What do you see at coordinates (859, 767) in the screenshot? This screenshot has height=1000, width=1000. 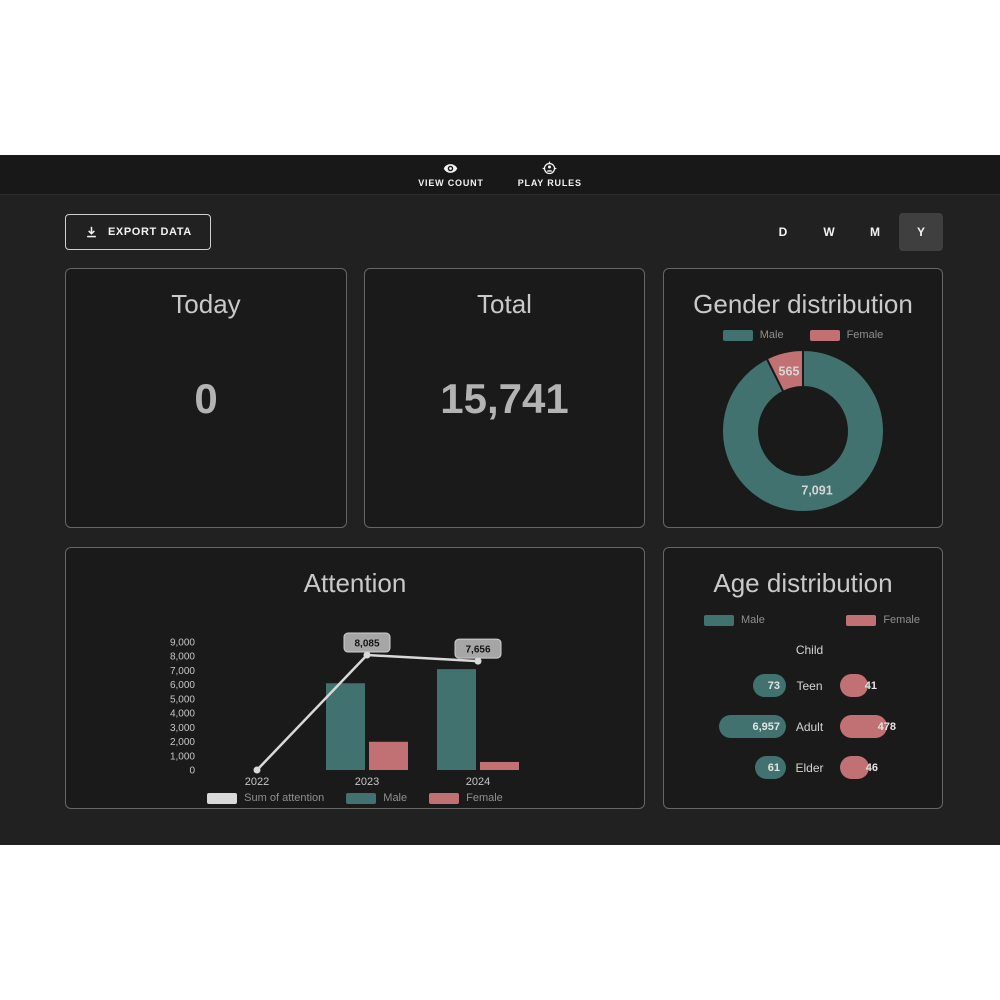 I see `age-bubble-female-elder: 46` at bounding box center [859, 767].